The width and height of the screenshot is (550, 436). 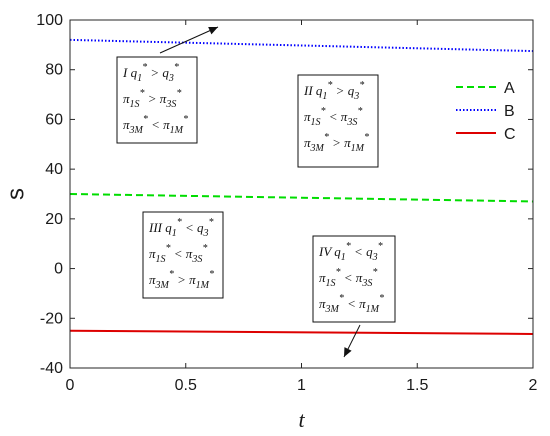 I want to click on y-tick-label: 20, so click(x=54, y=219).